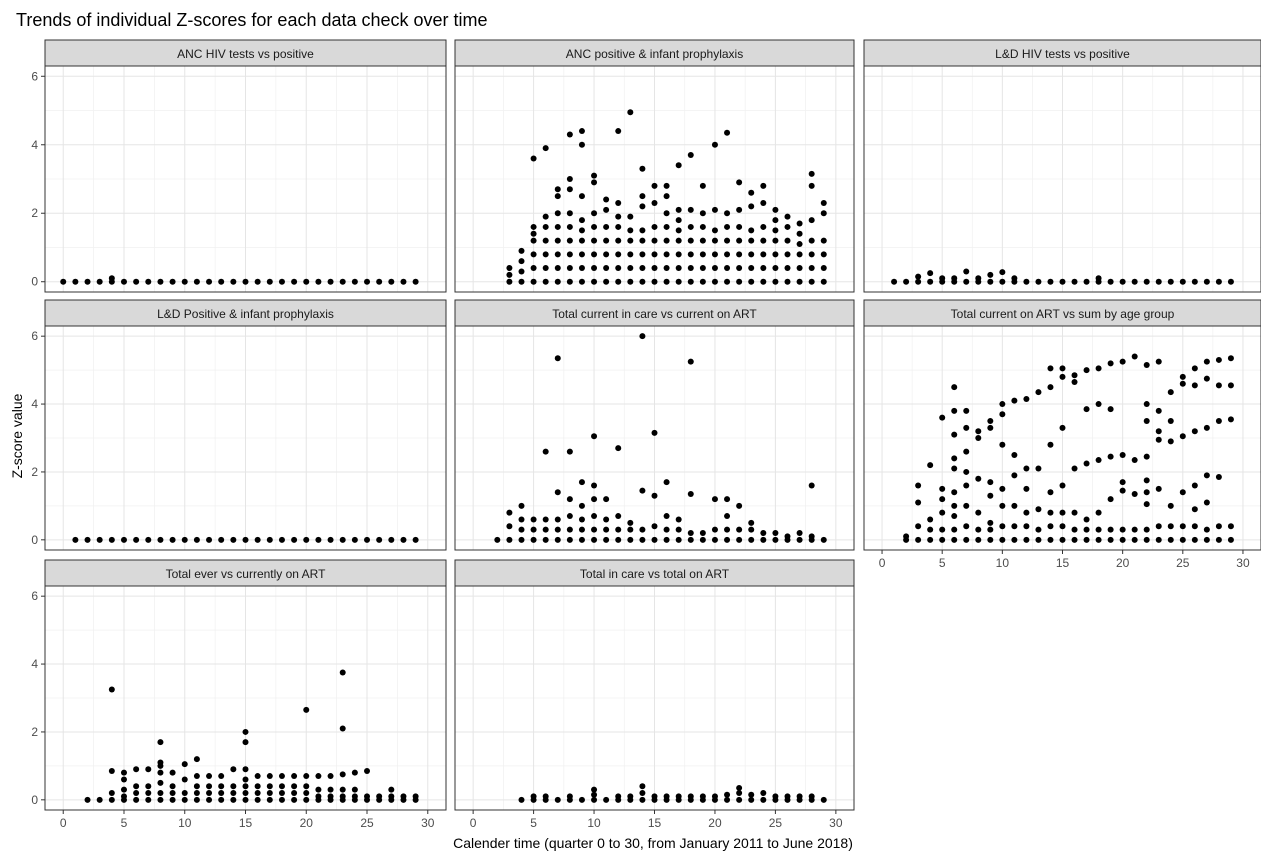  What do you see at coordinates (1062, 166) in the screenshot?
I see `facet-panel: L&D HIV tests vs positive` at bounding box center [1062, 166].